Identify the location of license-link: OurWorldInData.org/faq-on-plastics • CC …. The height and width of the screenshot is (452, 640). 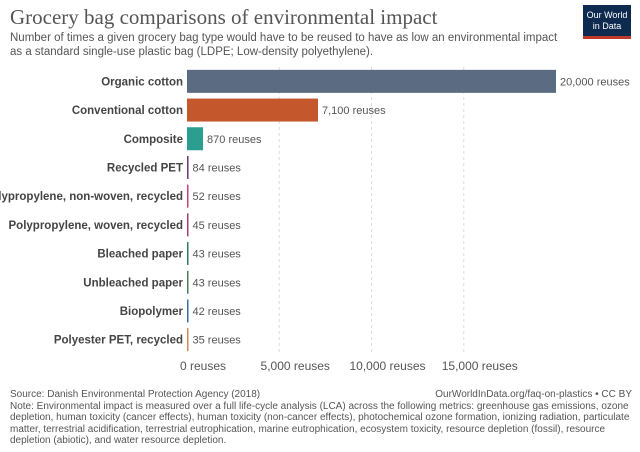
(533, 394).